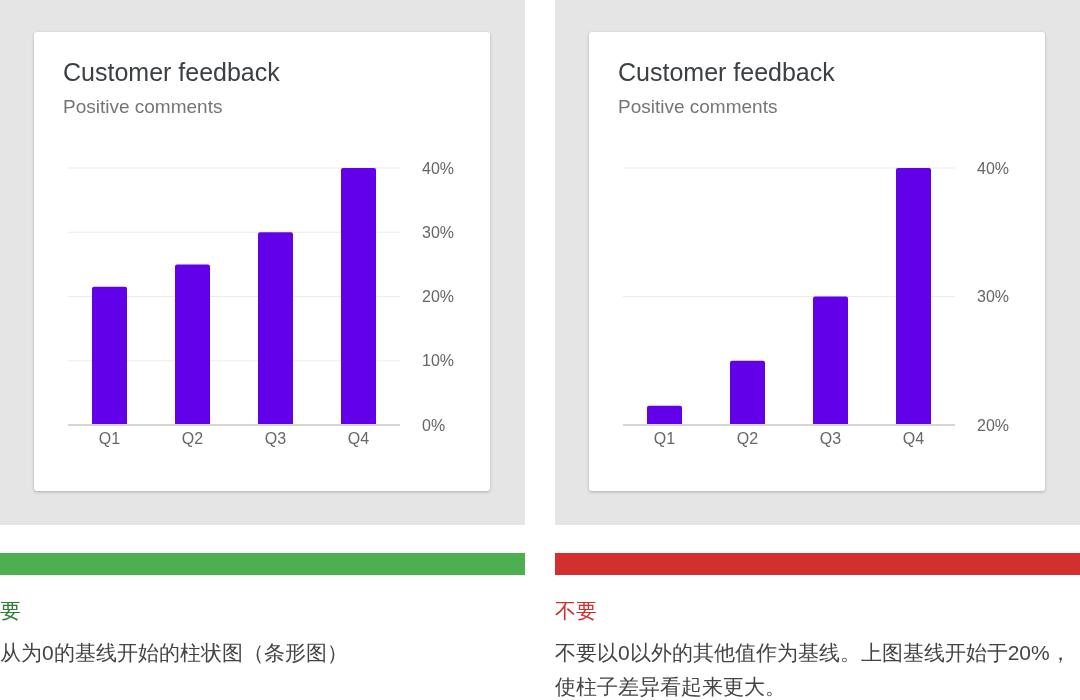 The height and width of the screenshot is (700, 1080). Describe the element at coordinates (11, 611) in the screenshot. I see `text: 要` at that location.